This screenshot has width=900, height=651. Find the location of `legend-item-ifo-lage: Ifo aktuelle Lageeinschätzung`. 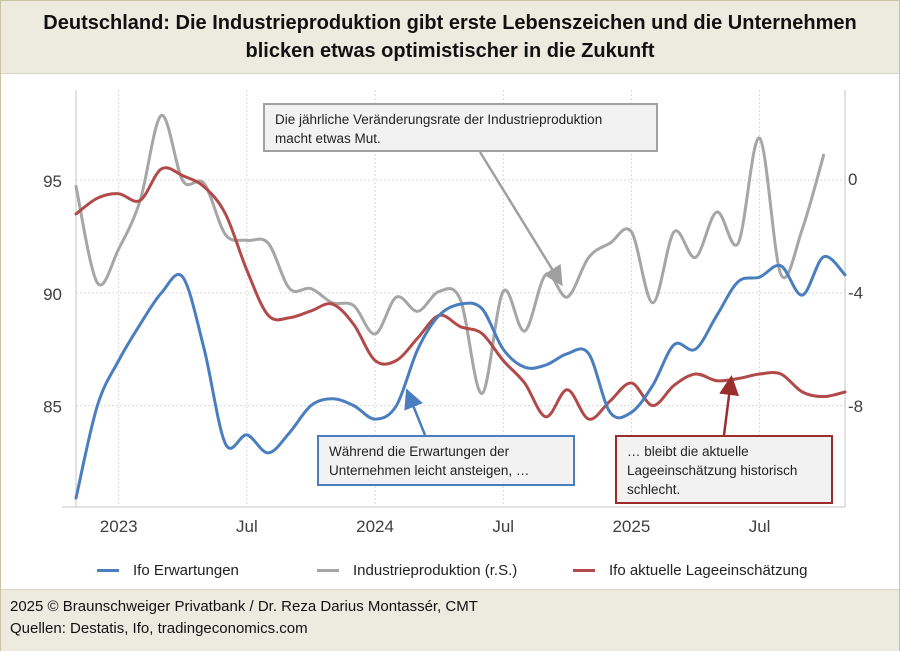

legend-item-ifo-lage: Ifo aktuelle Lageeinschätzung is located at coordinates (690, 570).